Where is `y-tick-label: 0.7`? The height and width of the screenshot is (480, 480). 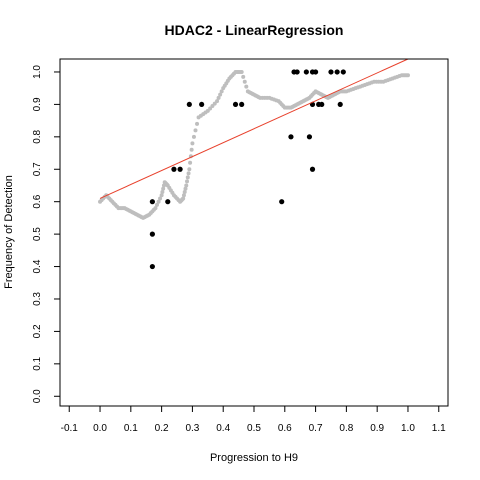 y-tick-label: 0.7 is located at coordinates (37, 169).